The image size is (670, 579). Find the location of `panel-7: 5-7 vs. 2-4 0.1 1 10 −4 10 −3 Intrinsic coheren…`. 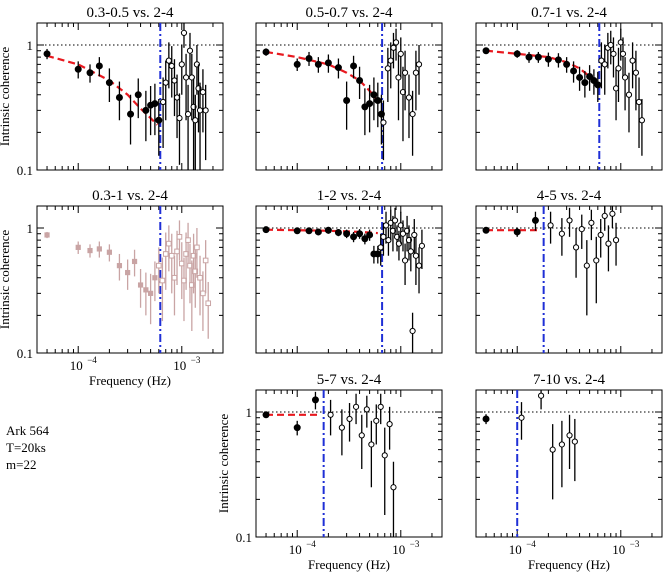

panel-7: 5-7 vs. 2-4 0.1 1 10 −4 10 −3 Intrinsic coheren… is located at coordinates (329, 472).